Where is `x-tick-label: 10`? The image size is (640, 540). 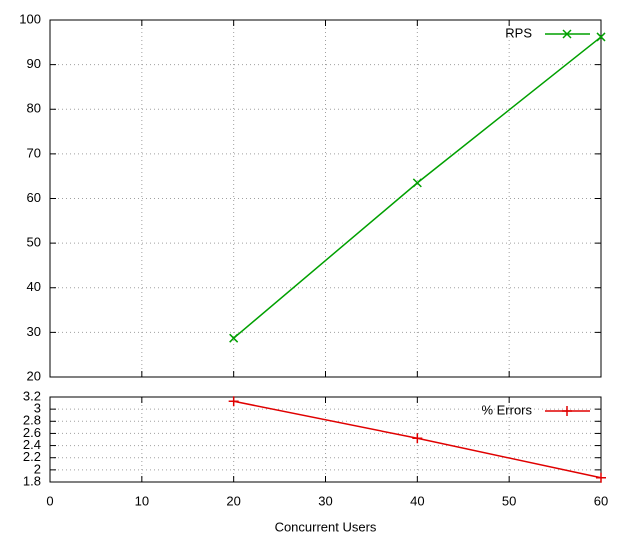
x-tick-label: 10 is located at coordinates (142, 500).